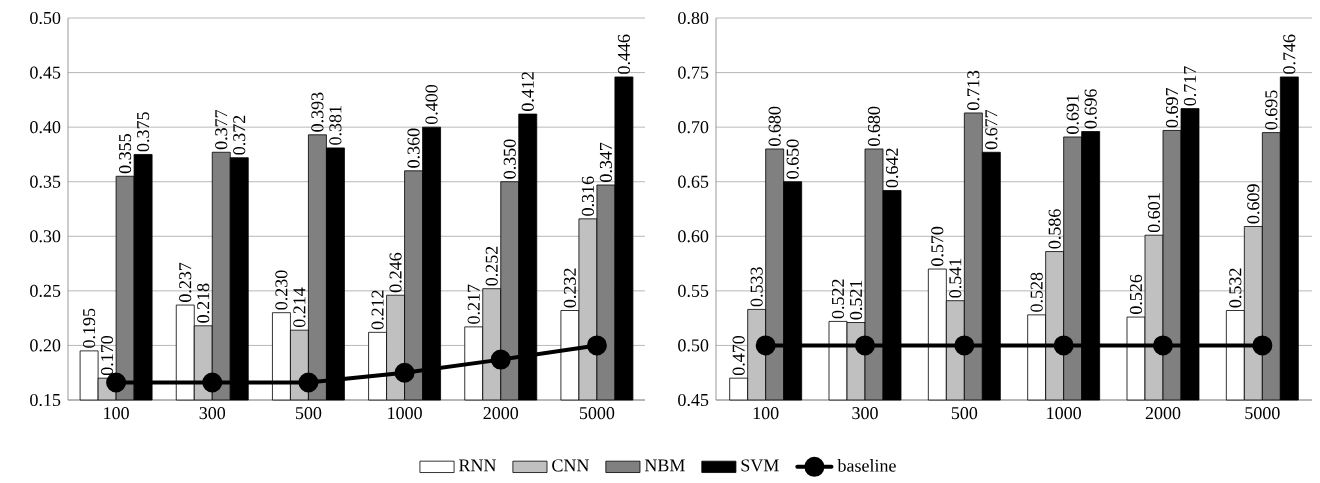  What do you see at coordinates (1054, 229) in the screenshot?
I see `data-label: 0.586` at bounding box center [1054, 229].